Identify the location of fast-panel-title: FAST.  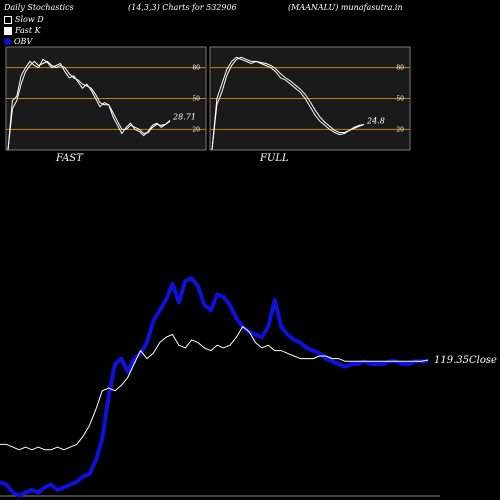
(69, 158).